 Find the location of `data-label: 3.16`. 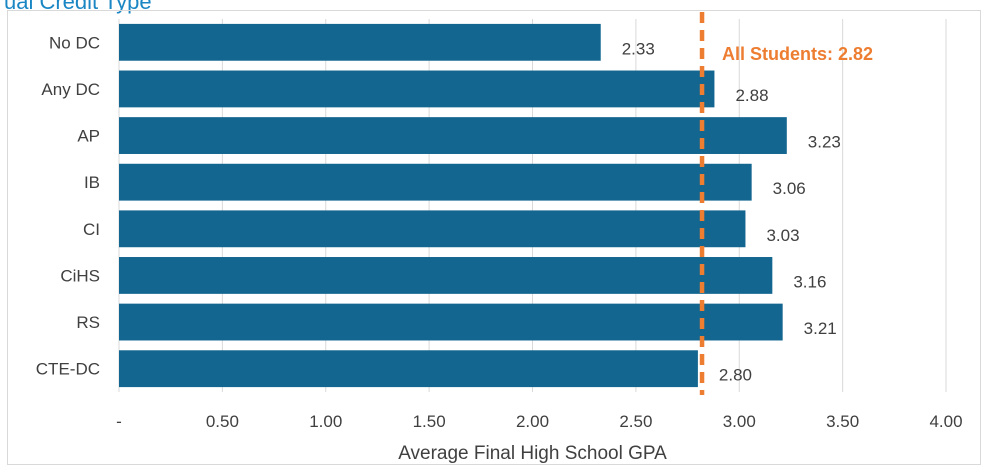

data-label: 3.16 is located at coordinates (809, 281).